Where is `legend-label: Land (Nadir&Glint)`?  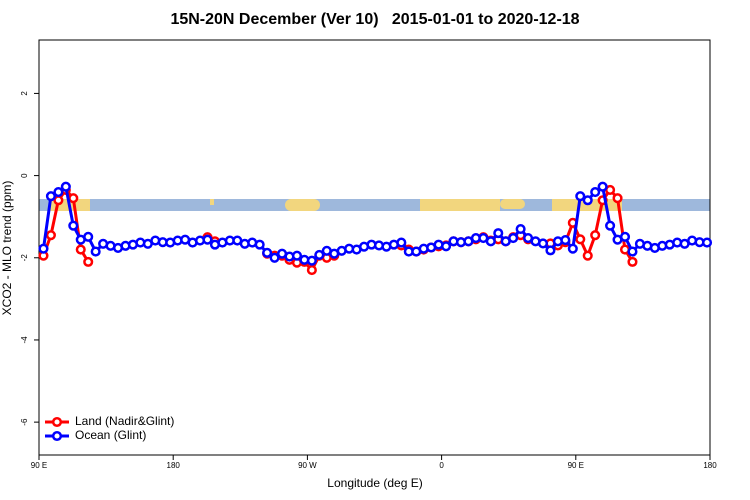 legend-label: Land (Nadir&Glint) is located at coordinates (124, 421).